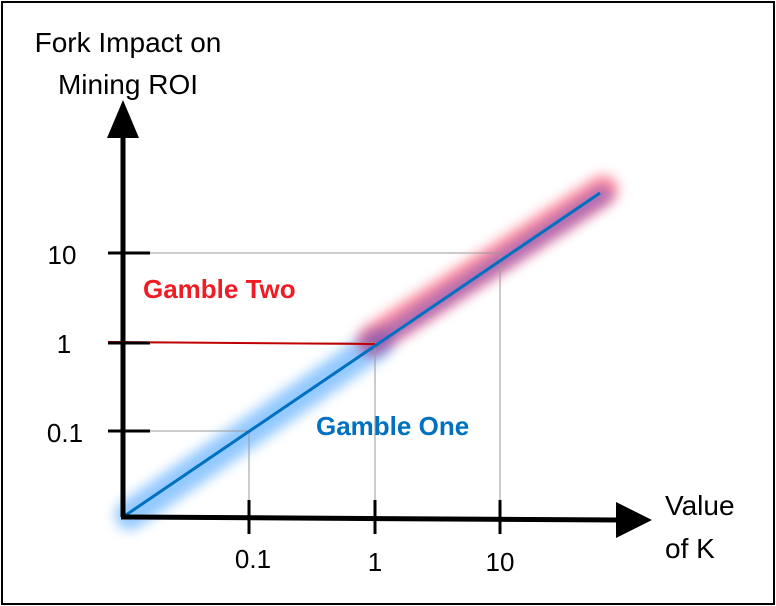 Image resolution: width=776 pixels, height=606 pixels. Describe the element at coordinates (375, 562) in the screenshot. I see `x-tick-label-1: 1` at that location.